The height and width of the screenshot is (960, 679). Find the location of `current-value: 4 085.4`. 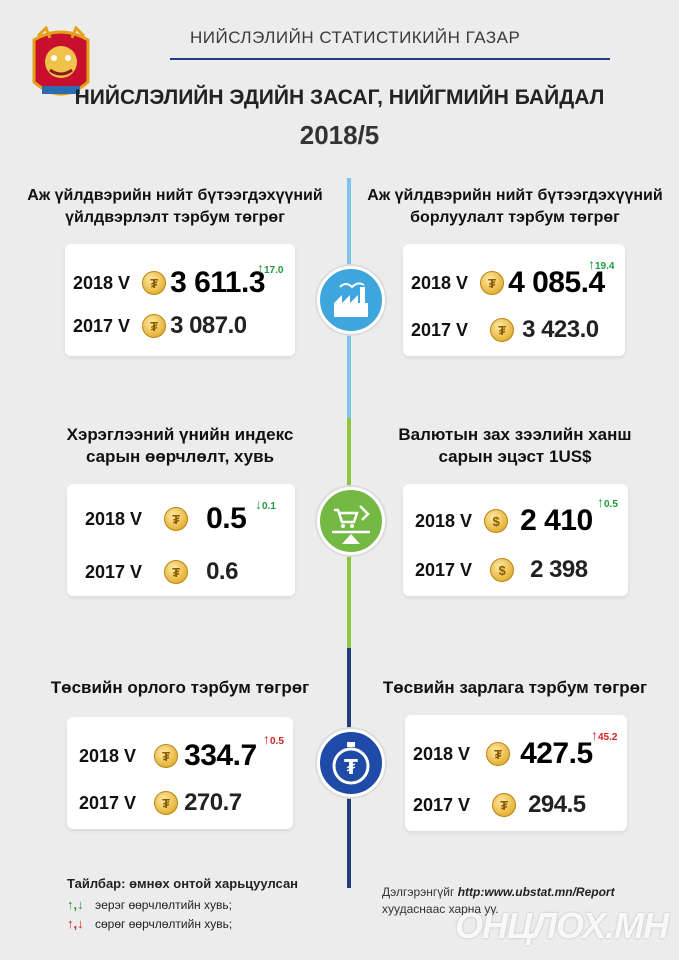

current-value: 4 085.4 is located at coordinates (556, 282).